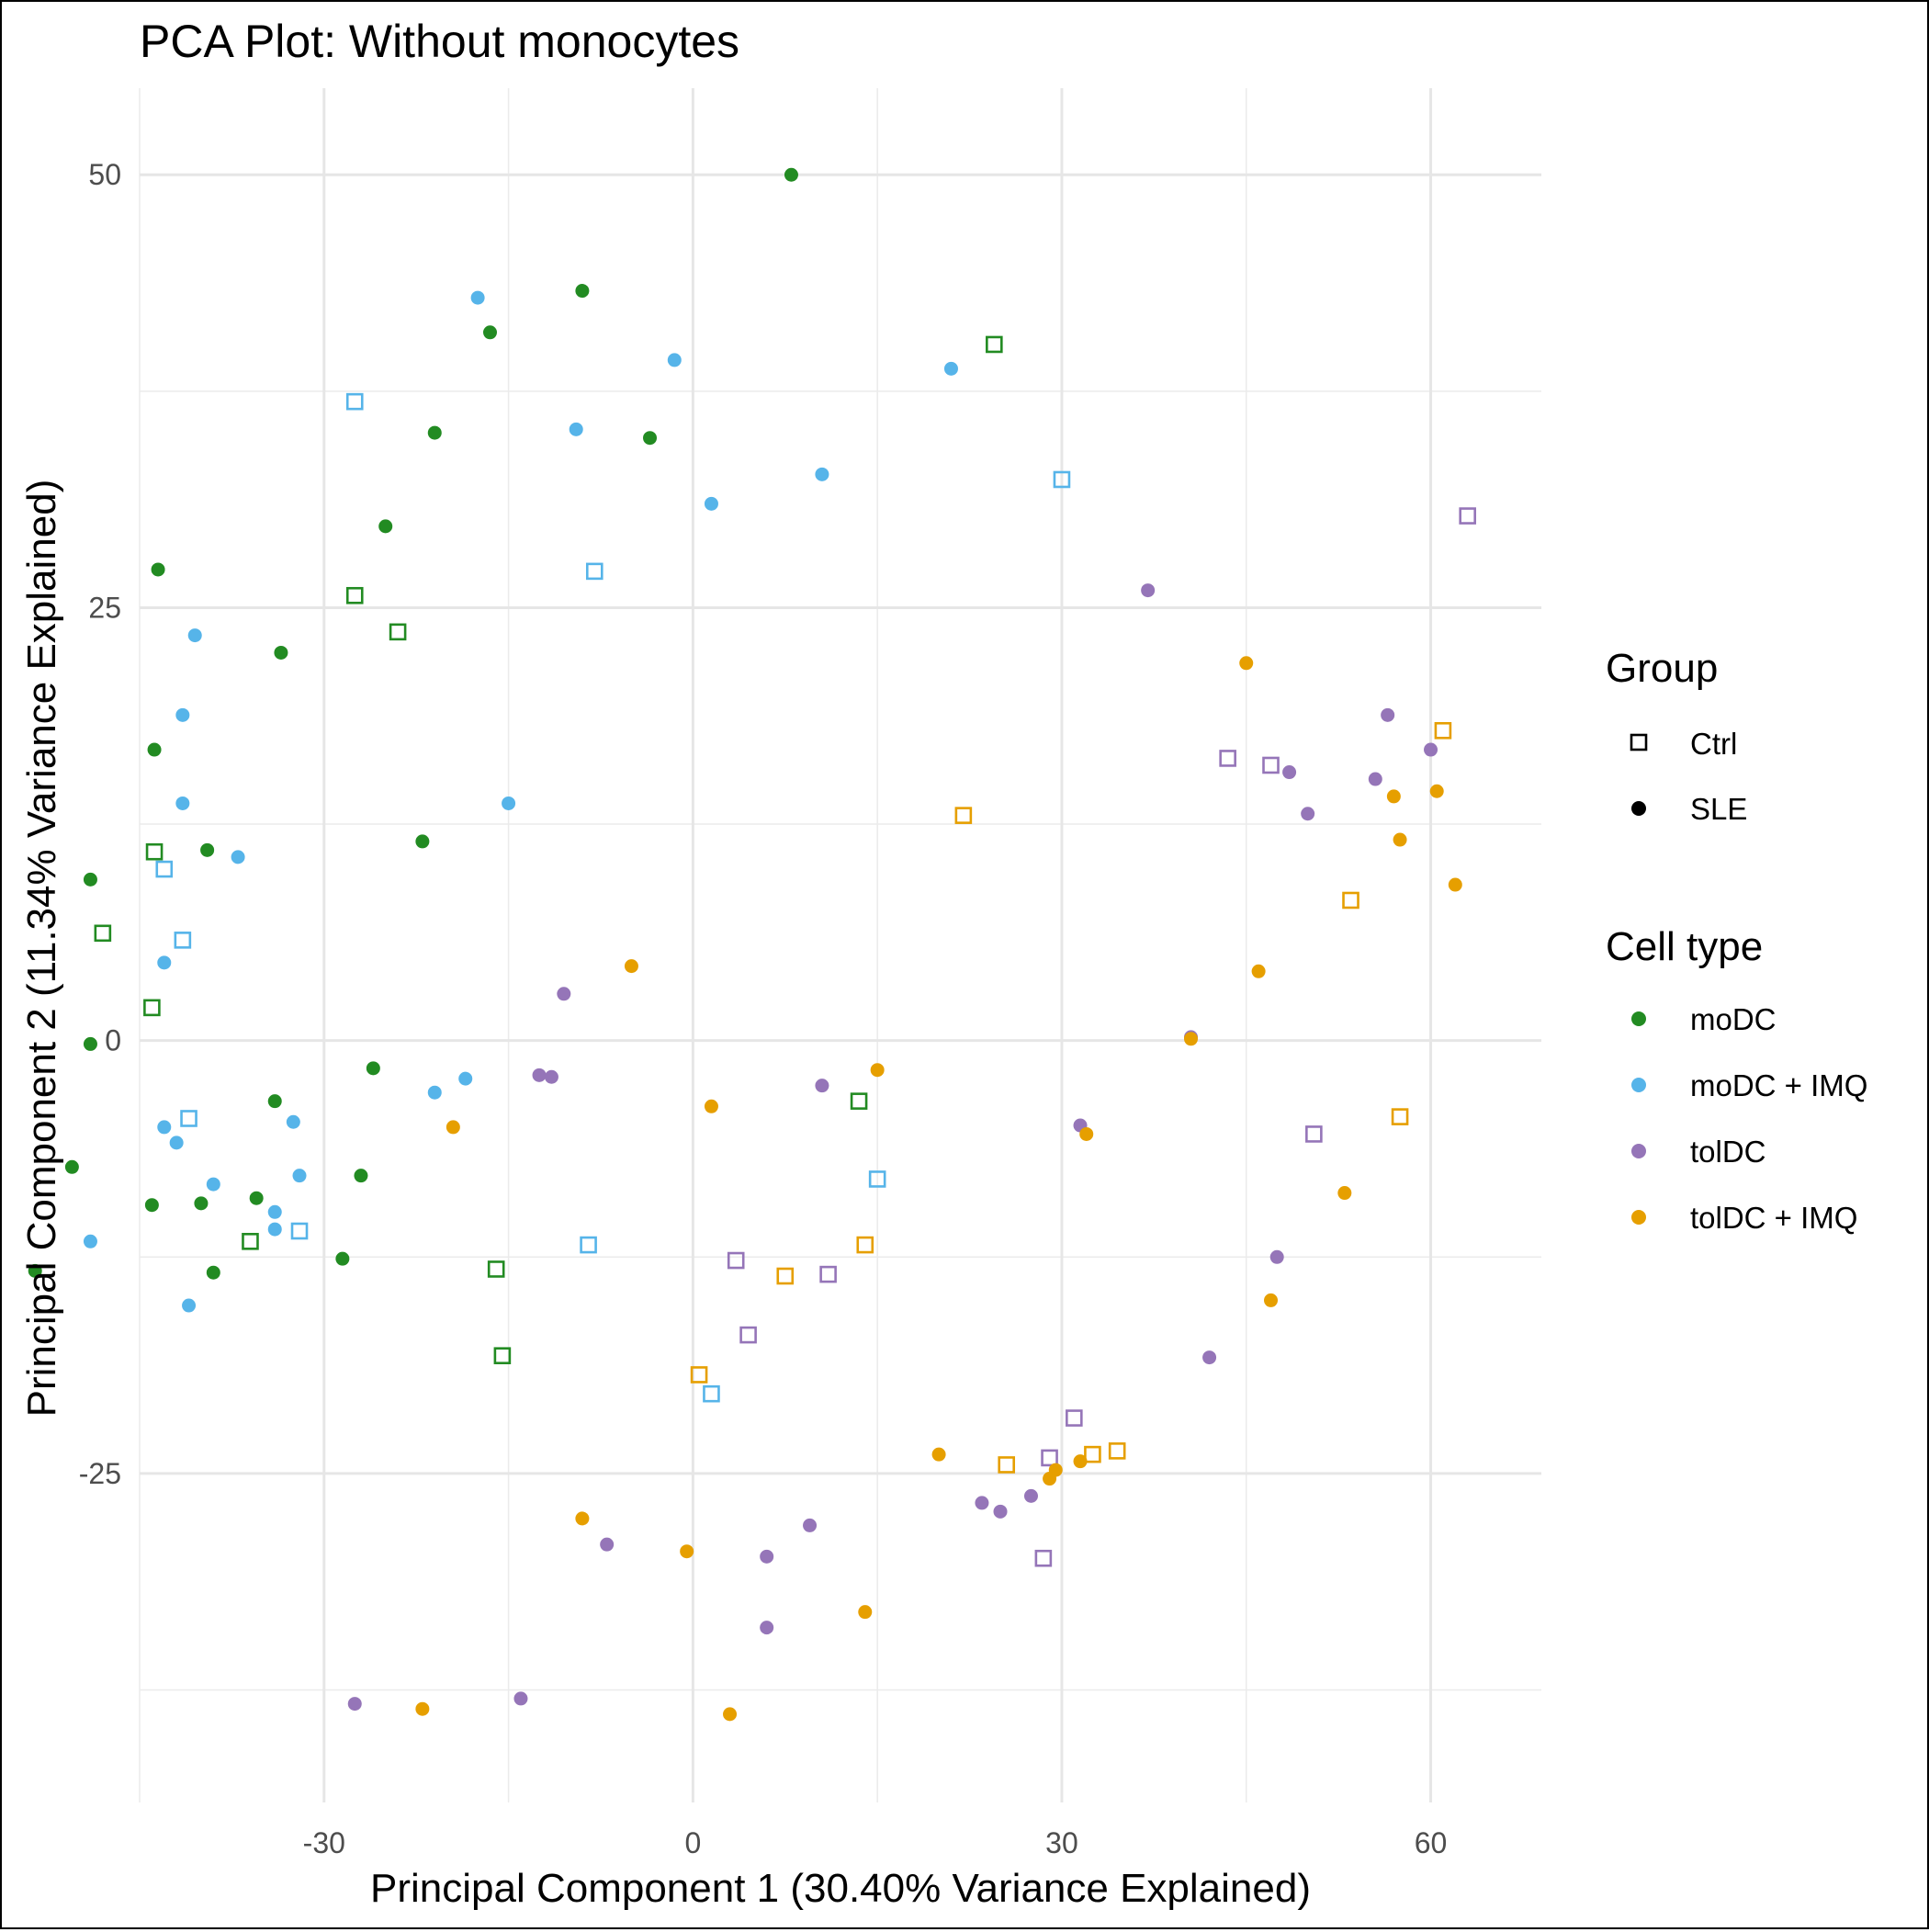  Describe the element at coordinates (692, 1842) in the screenshot. I see `x-tick-label: 0` at that location.